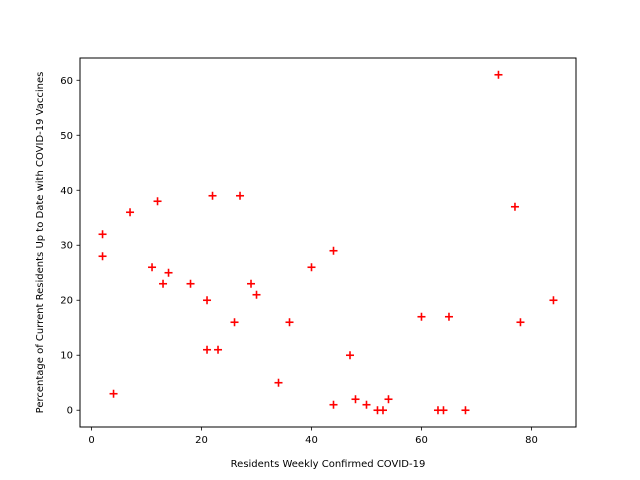  Describe the element at coordinates (70, 411) in the screenshot. I see `y-tick-label: 0` at that location.